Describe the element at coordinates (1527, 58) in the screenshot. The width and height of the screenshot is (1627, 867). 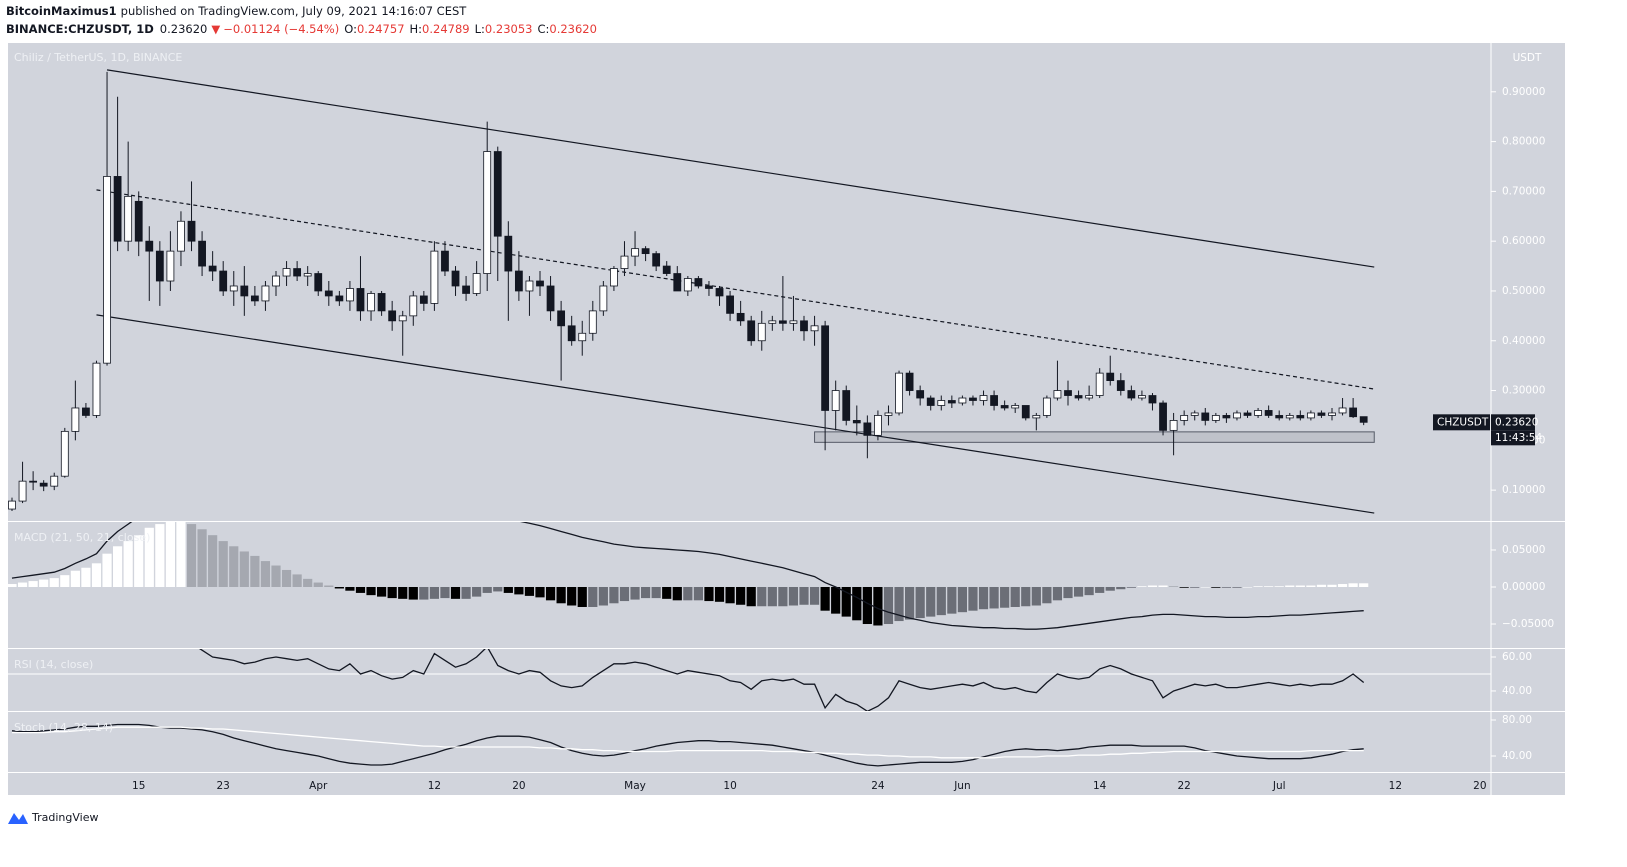
I see `y-axis-label: USDT` at that location.